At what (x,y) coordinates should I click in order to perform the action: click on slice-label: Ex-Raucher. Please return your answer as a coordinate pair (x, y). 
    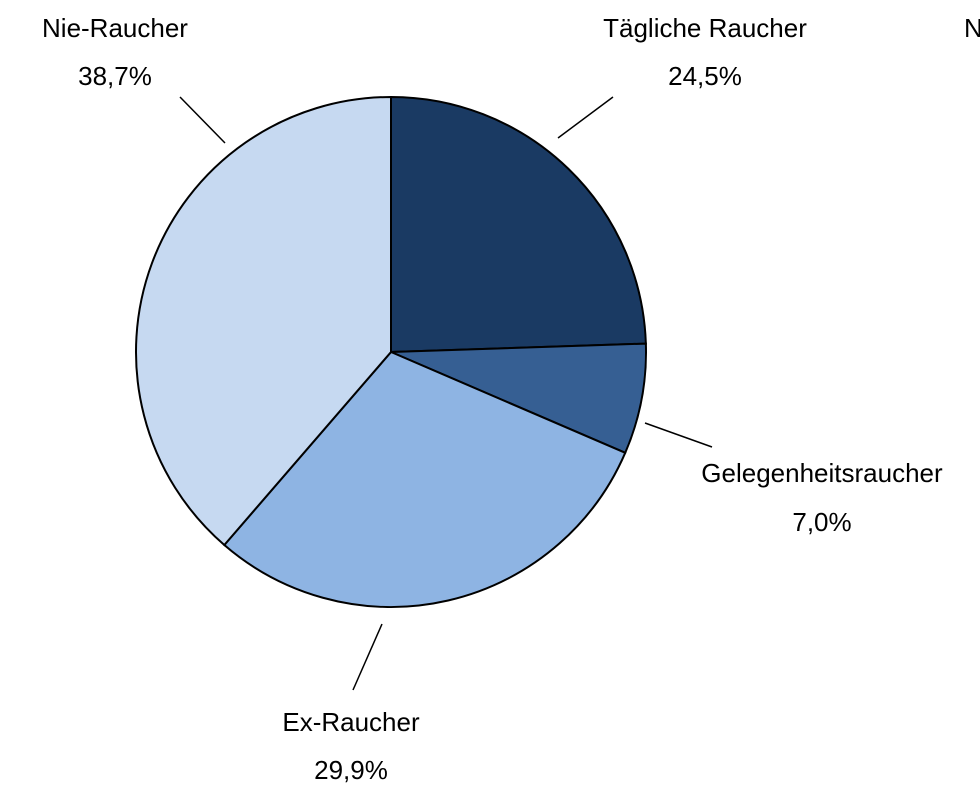
    Looking at the image, I should click on (351, 722).